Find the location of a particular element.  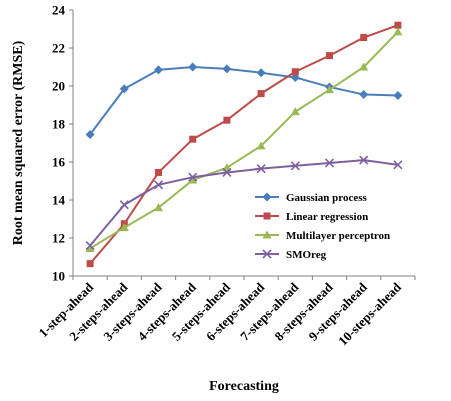

y-axis-ticks: 10 12 14 16 18 20 22 24 is located at coordinates (62, 143).